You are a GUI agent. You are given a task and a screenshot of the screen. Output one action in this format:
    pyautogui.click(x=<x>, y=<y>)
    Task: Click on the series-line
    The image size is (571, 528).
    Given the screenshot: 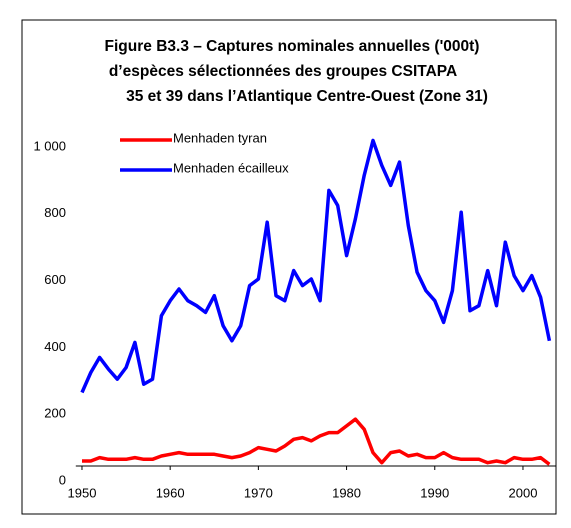 What is the action you would take?
    pyautogui.click(x=316, y=441)
    